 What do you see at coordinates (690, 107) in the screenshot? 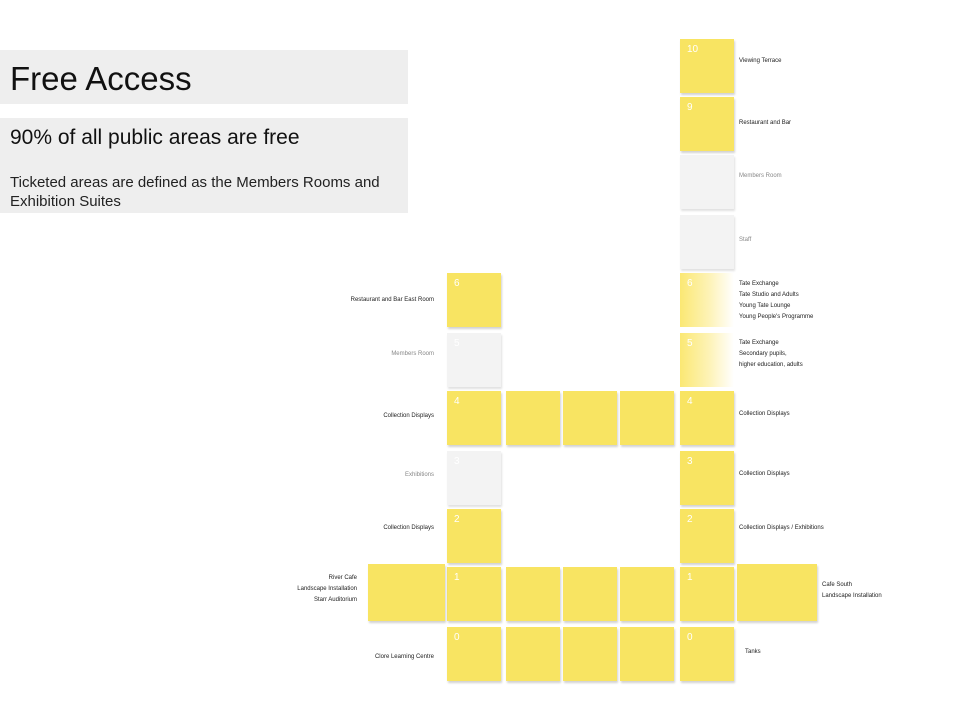
I see `level-number: 9` at bounding box center [690, 107].